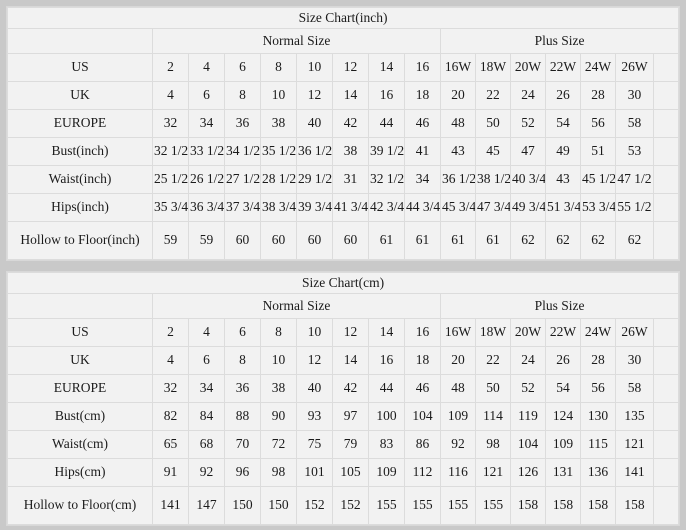 This screenshot has width=686, height=530. Describe the element at coordinates (350, 179) in the screenshot. I see `table-cell: 31` at that location.